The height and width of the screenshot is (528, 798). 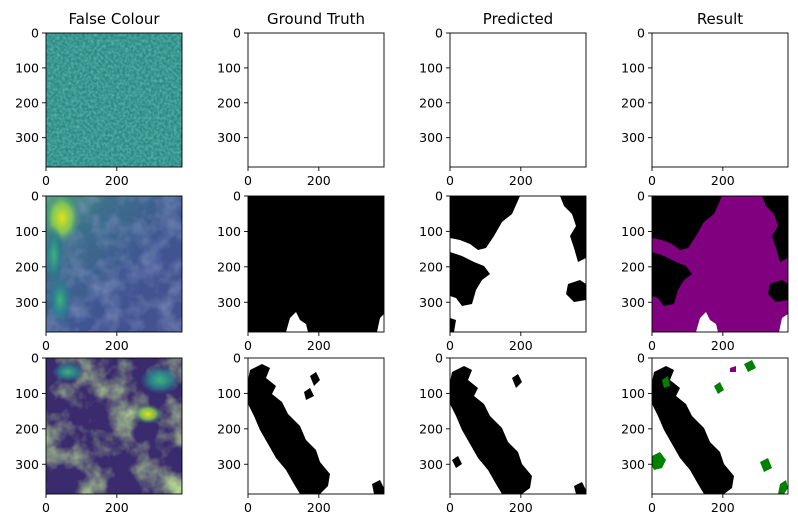 I want to click on axes-frame-r2-c3, so click(x=720, y=426).